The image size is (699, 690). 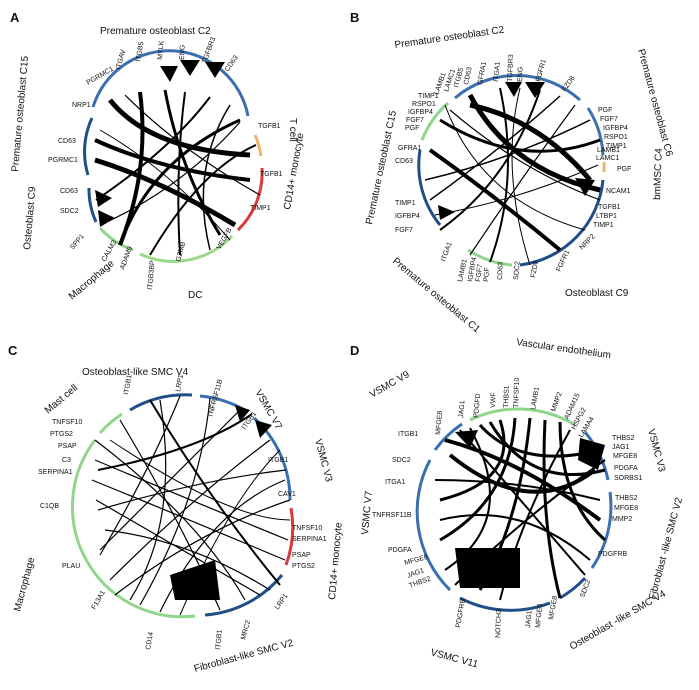 I want to click on cell-label: DC, so click(x=195, y=295).